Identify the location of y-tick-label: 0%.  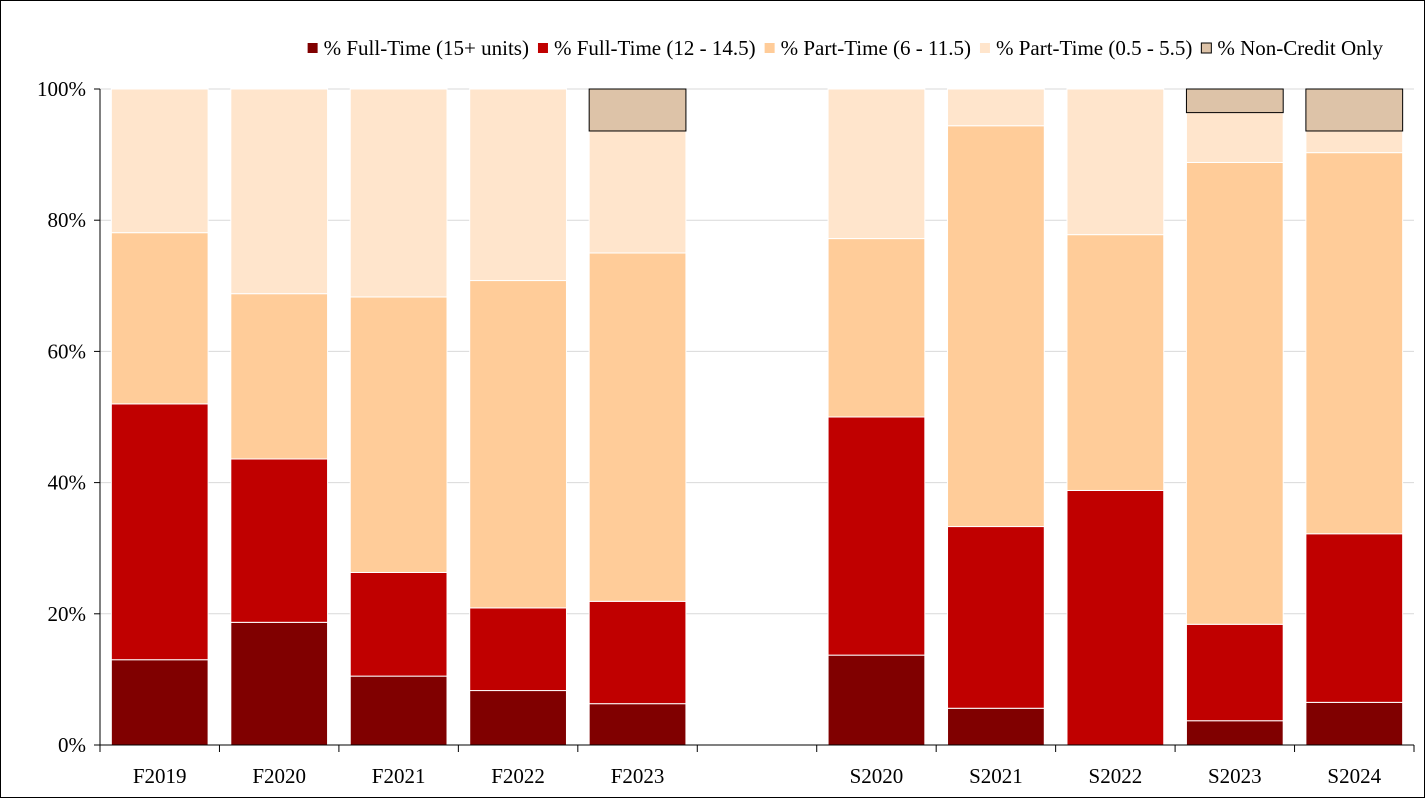
(72, 745).